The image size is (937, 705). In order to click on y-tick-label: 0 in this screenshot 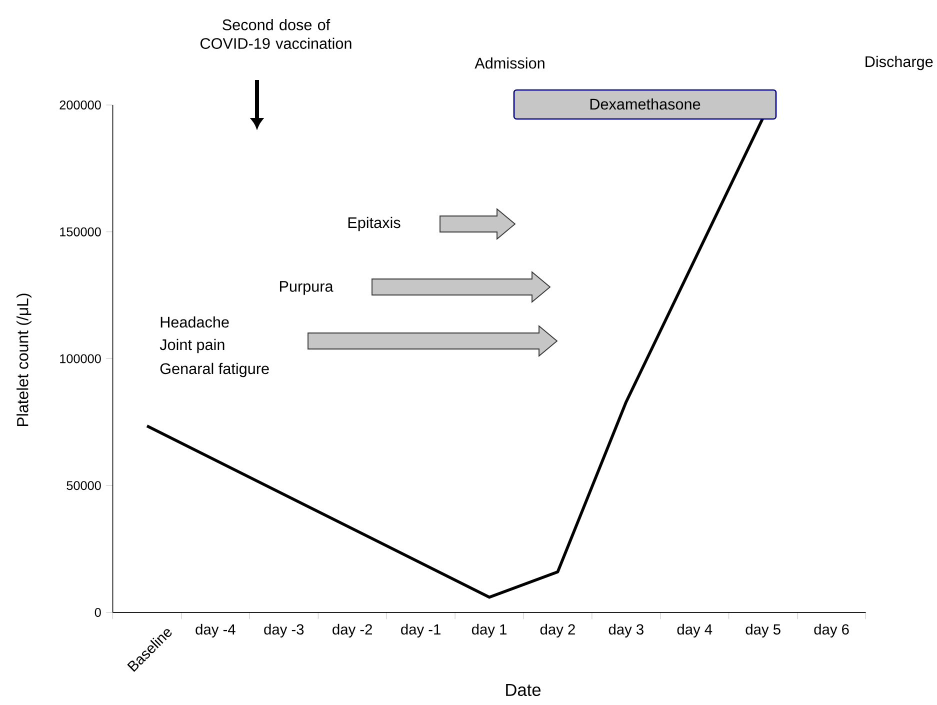, I will do `click(97, 612)`.